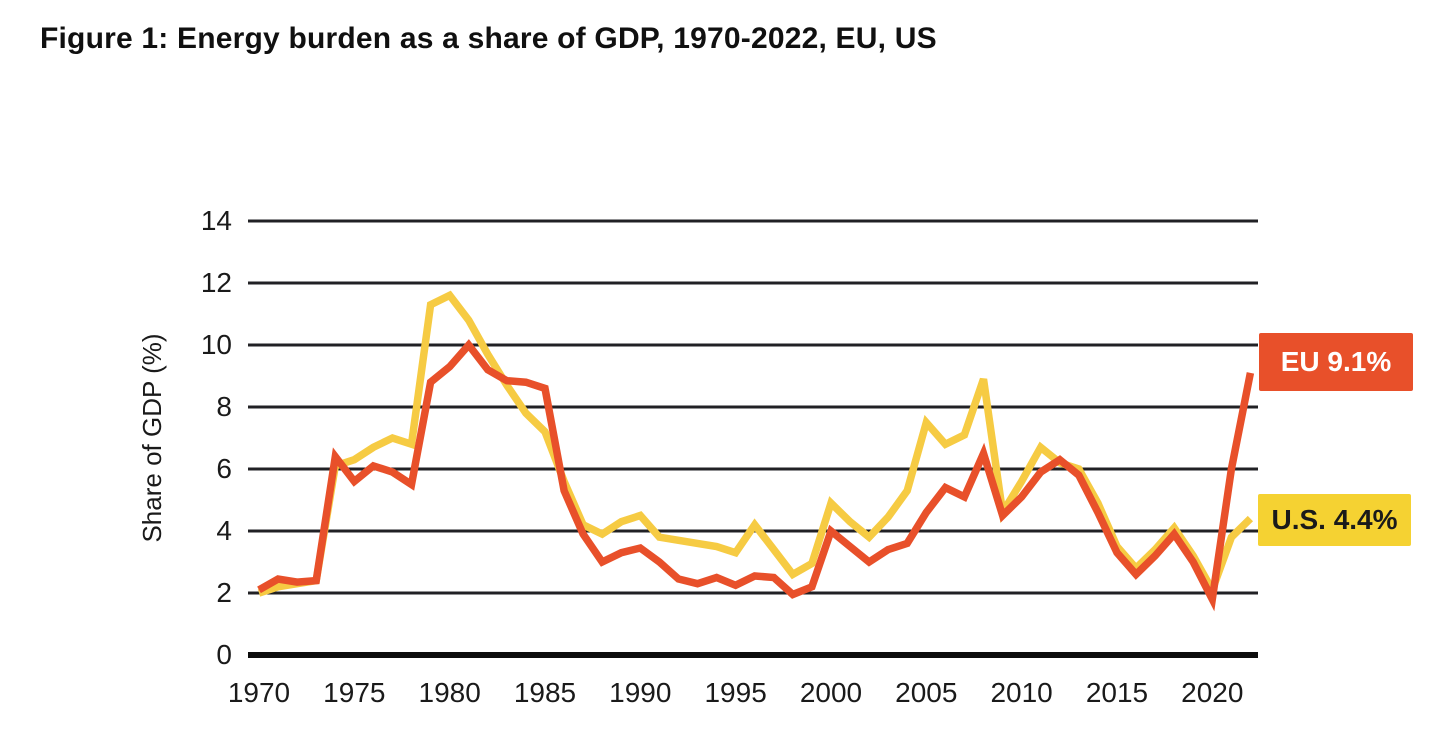 The image size is (1438, 742). I want to click on y-tick-label-4: 4, so click(224, 530).